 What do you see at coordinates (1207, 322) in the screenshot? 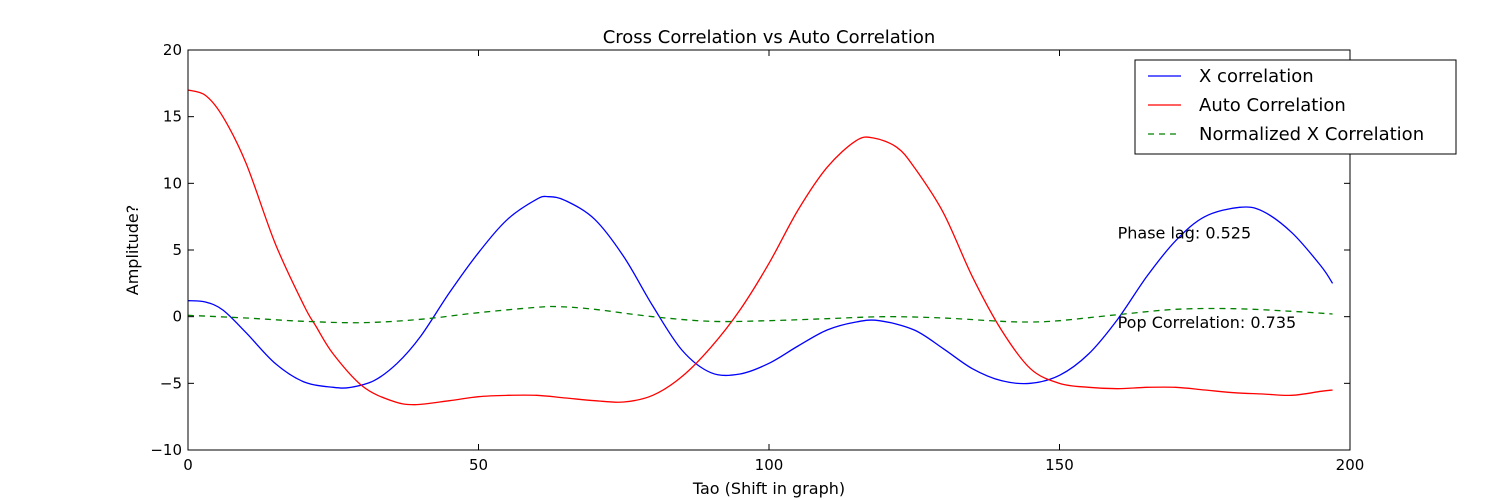
I see `annotation-pop-correlation: Pop Correlation: 0.735` at bounding box center [1207, 322].